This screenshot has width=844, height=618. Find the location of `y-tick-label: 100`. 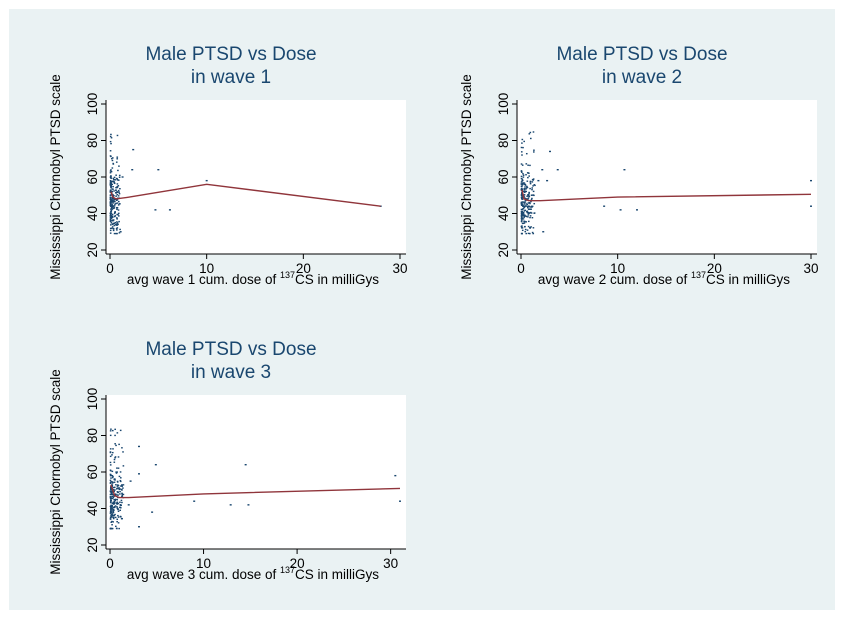

y-tick-label: 100 is located at coordinates (92, 104).